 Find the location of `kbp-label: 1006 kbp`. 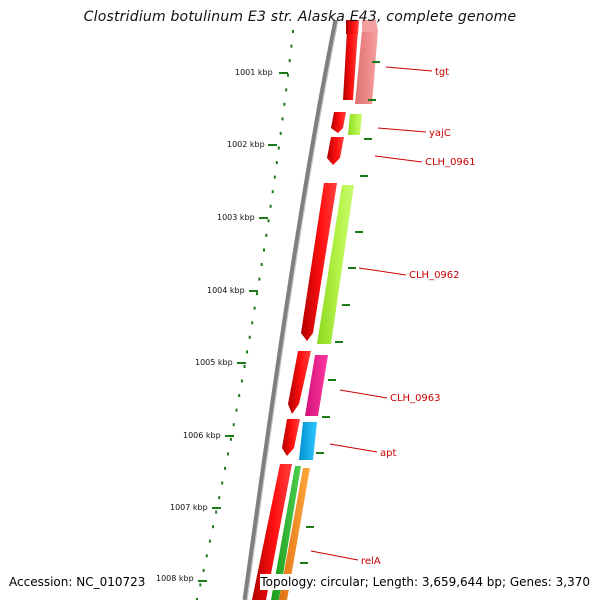

kbp-label: 1006 kbp is located at coordinates (202, 435).